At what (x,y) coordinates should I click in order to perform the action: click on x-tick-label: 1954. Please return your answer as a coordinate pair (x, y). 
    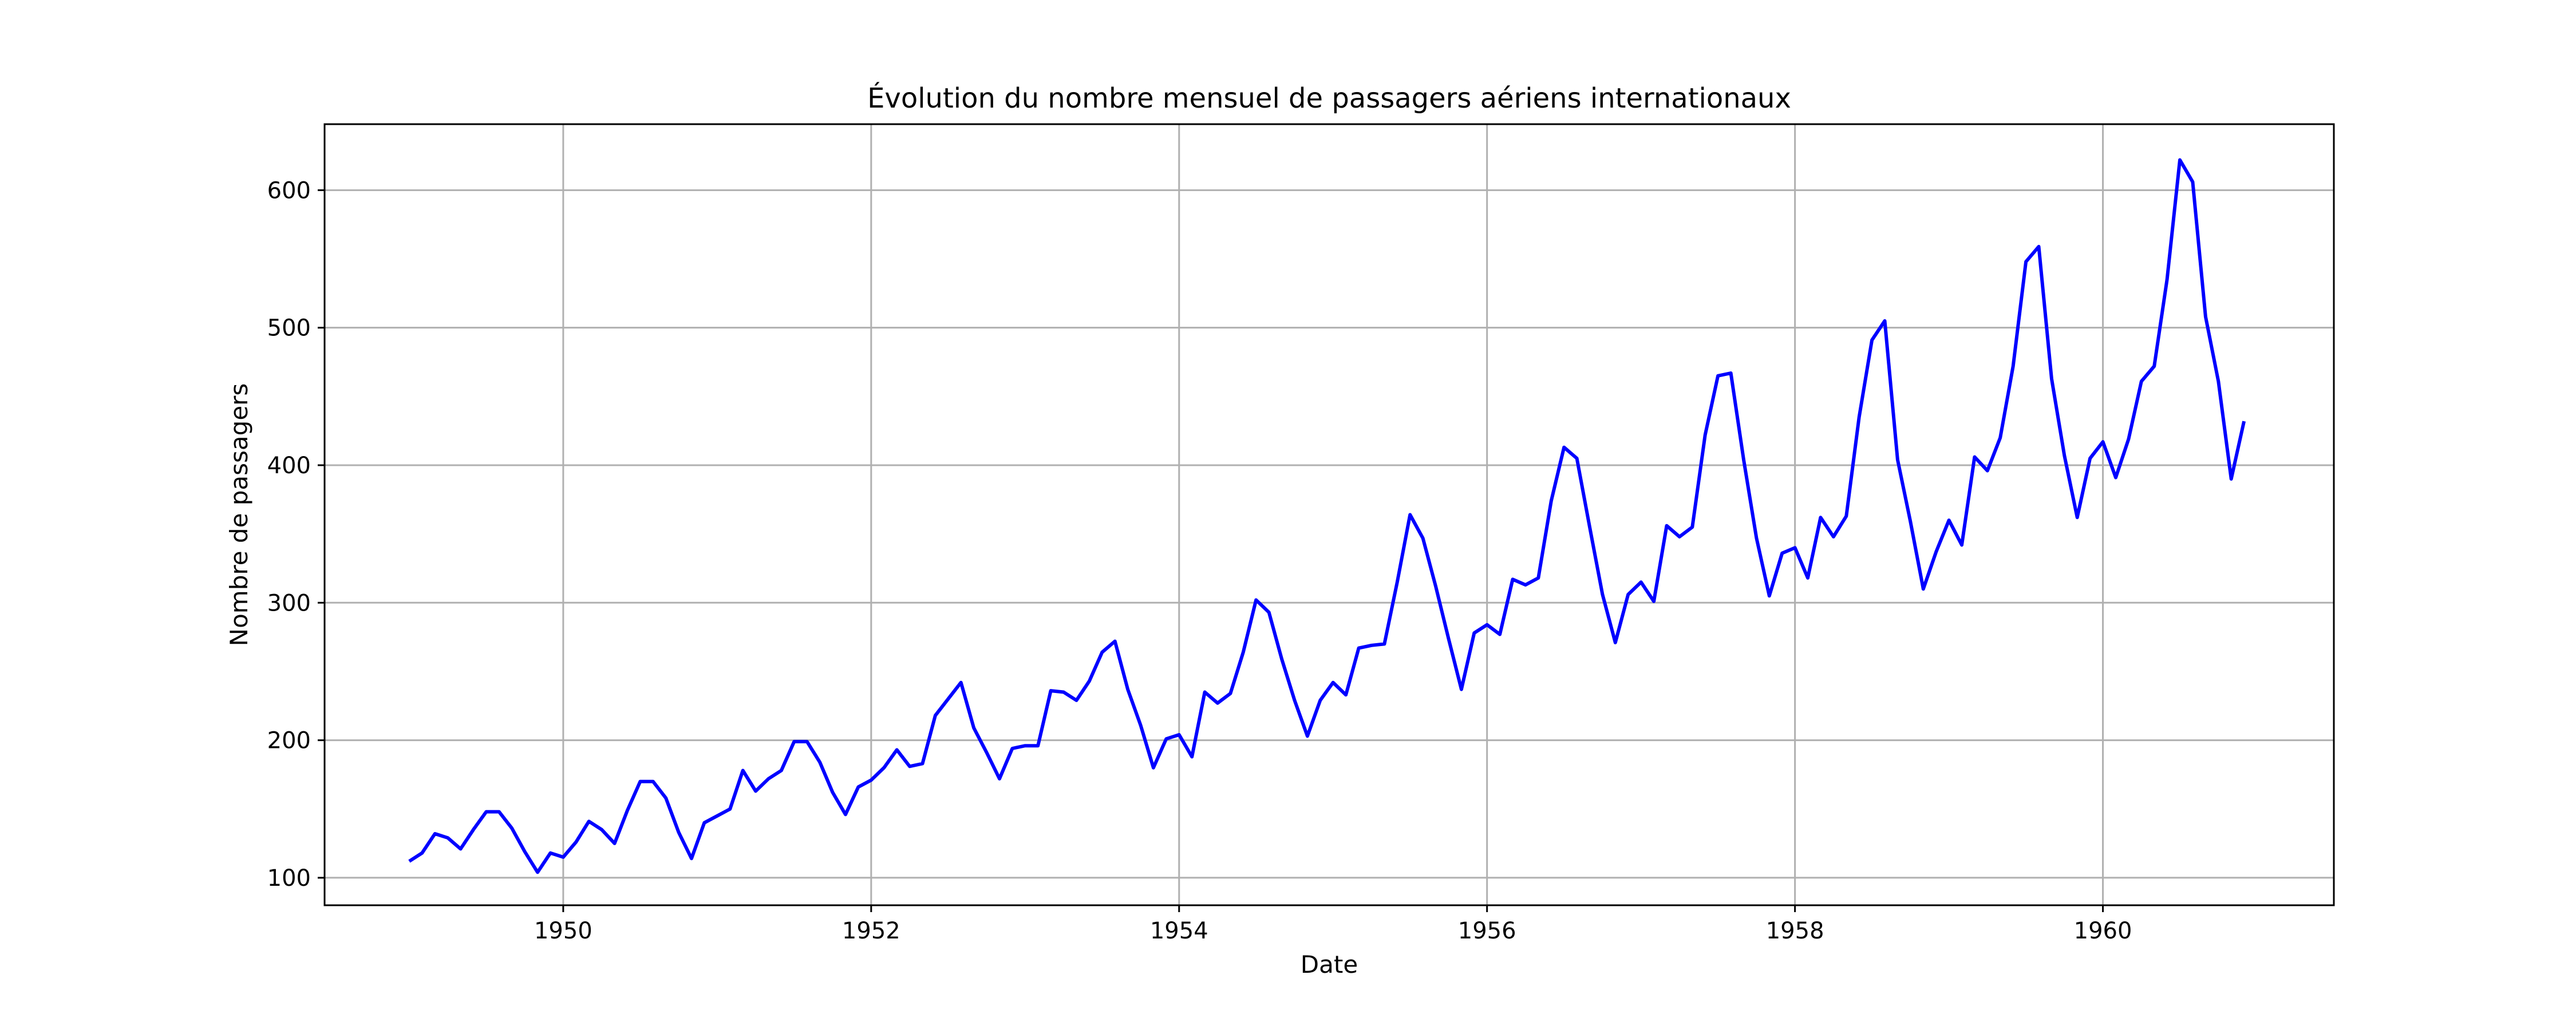
    Looking at the image, I should click on (1179, 931).